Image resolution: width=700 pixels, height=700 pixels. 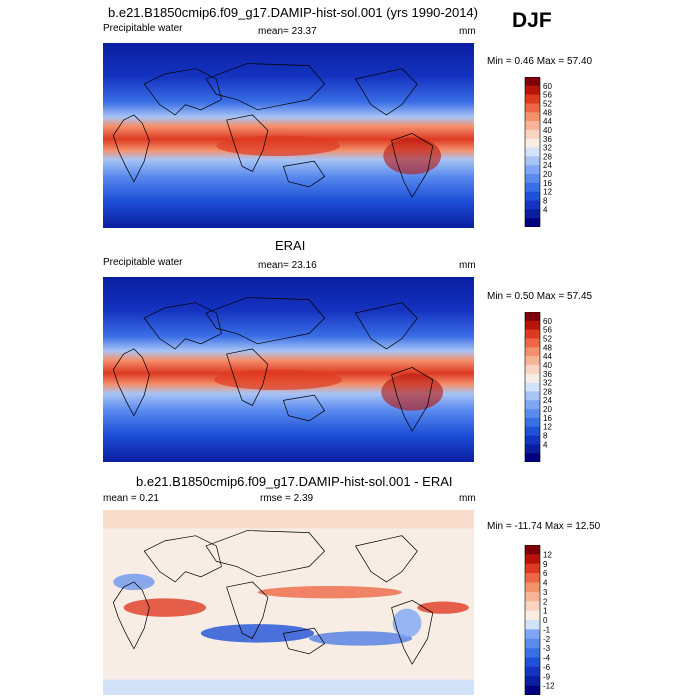 I want to click on panel-3-positive-anomaly, so click(x=165, y=607).